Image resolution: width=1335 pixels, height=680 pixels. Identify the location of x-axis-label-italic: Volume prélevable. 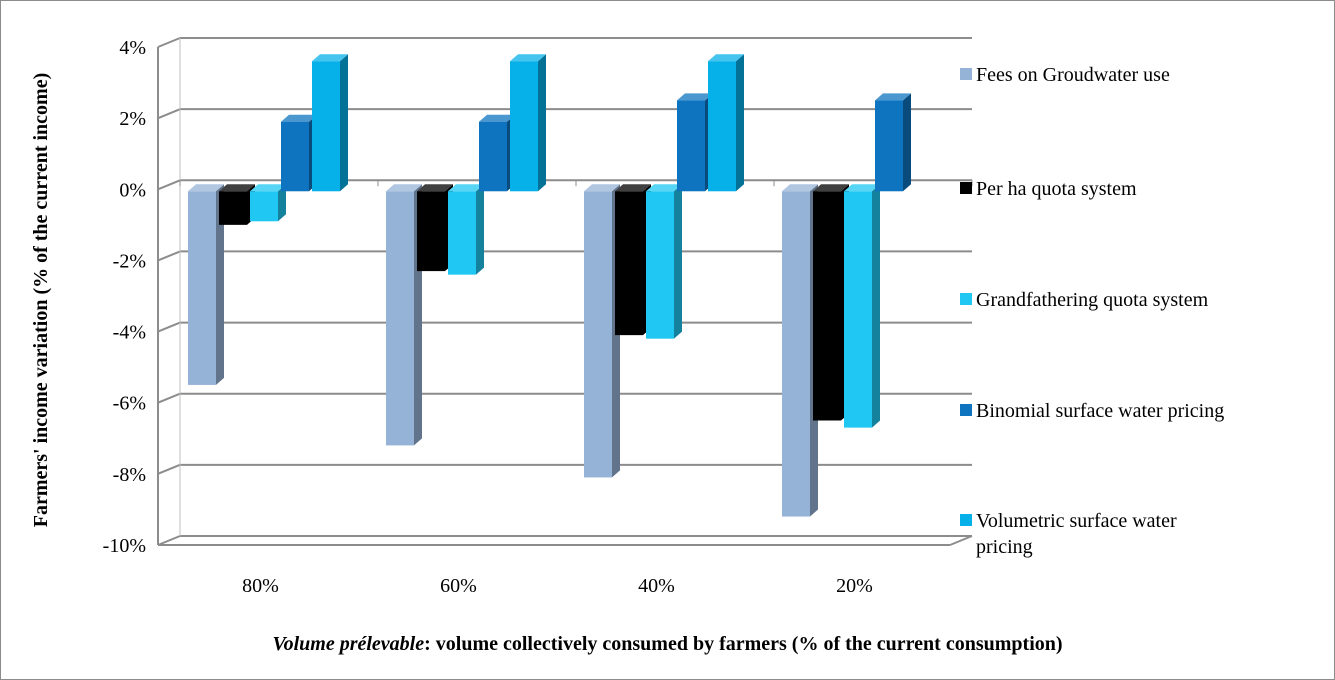
(348, 644).